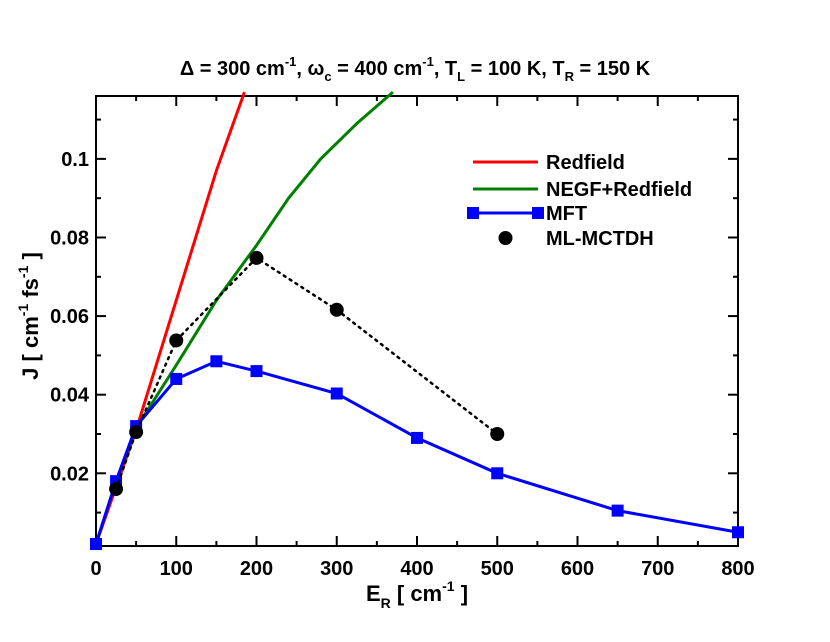 Image resolution: width=830 pixels, height=642 pixels. I want to click on title-omega-exp: -1, so click(428, 61).